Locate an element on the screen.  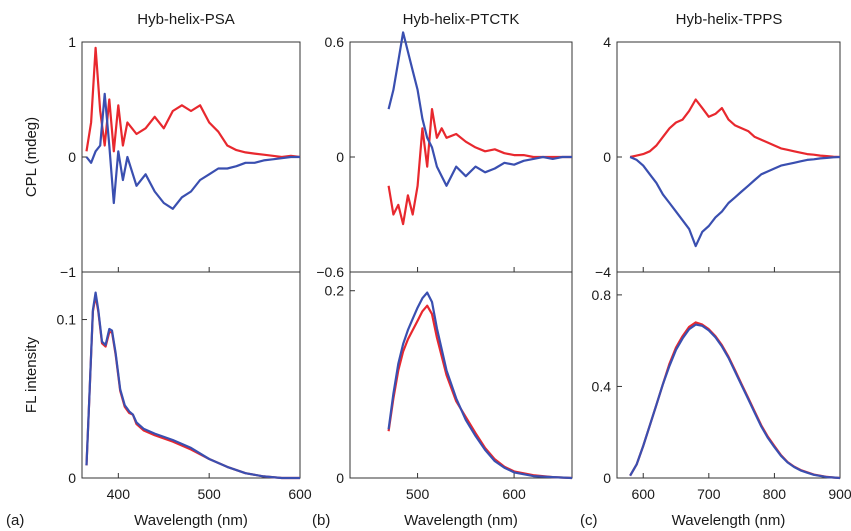
subplot-top: 4 0 −4 is located at coordinates (718, 157).